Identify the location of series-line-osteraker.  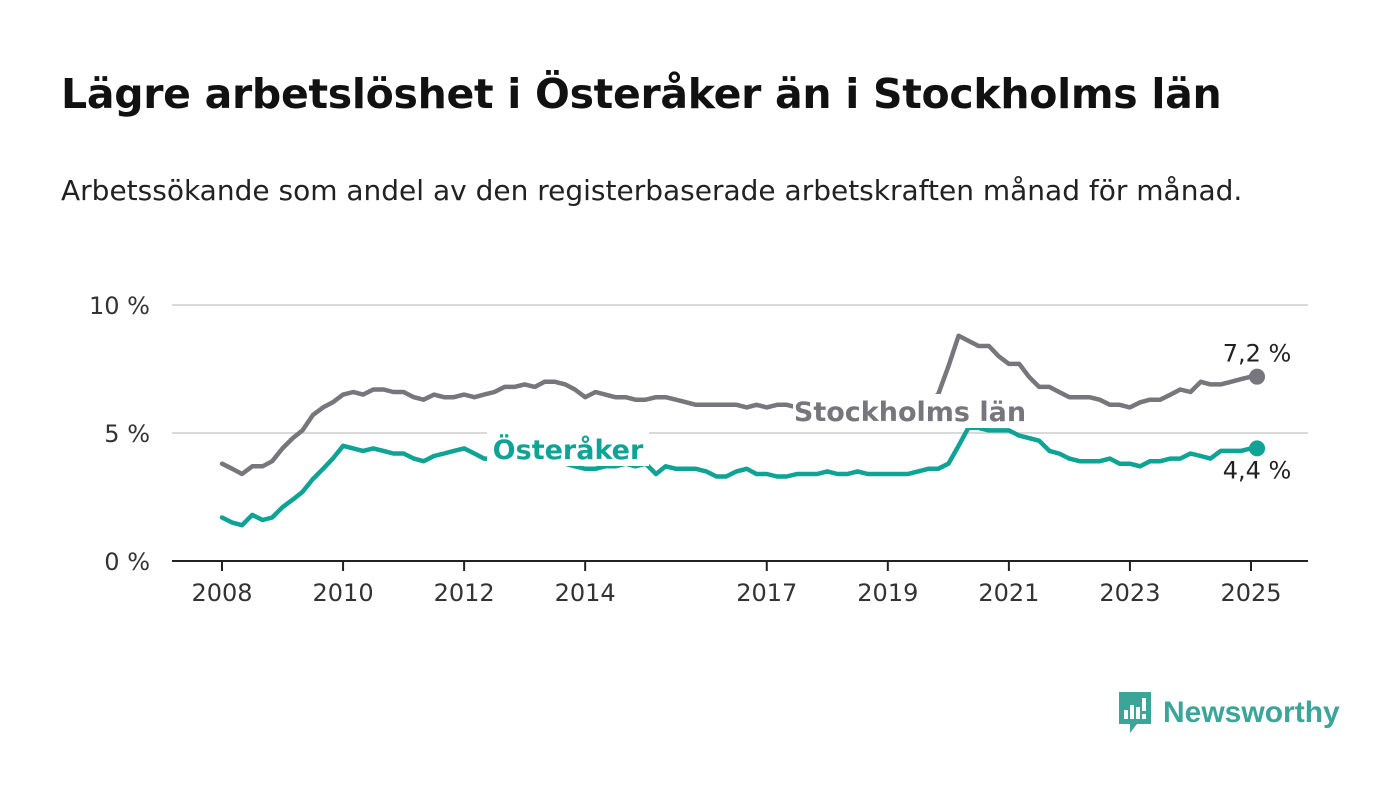
(739, 476).